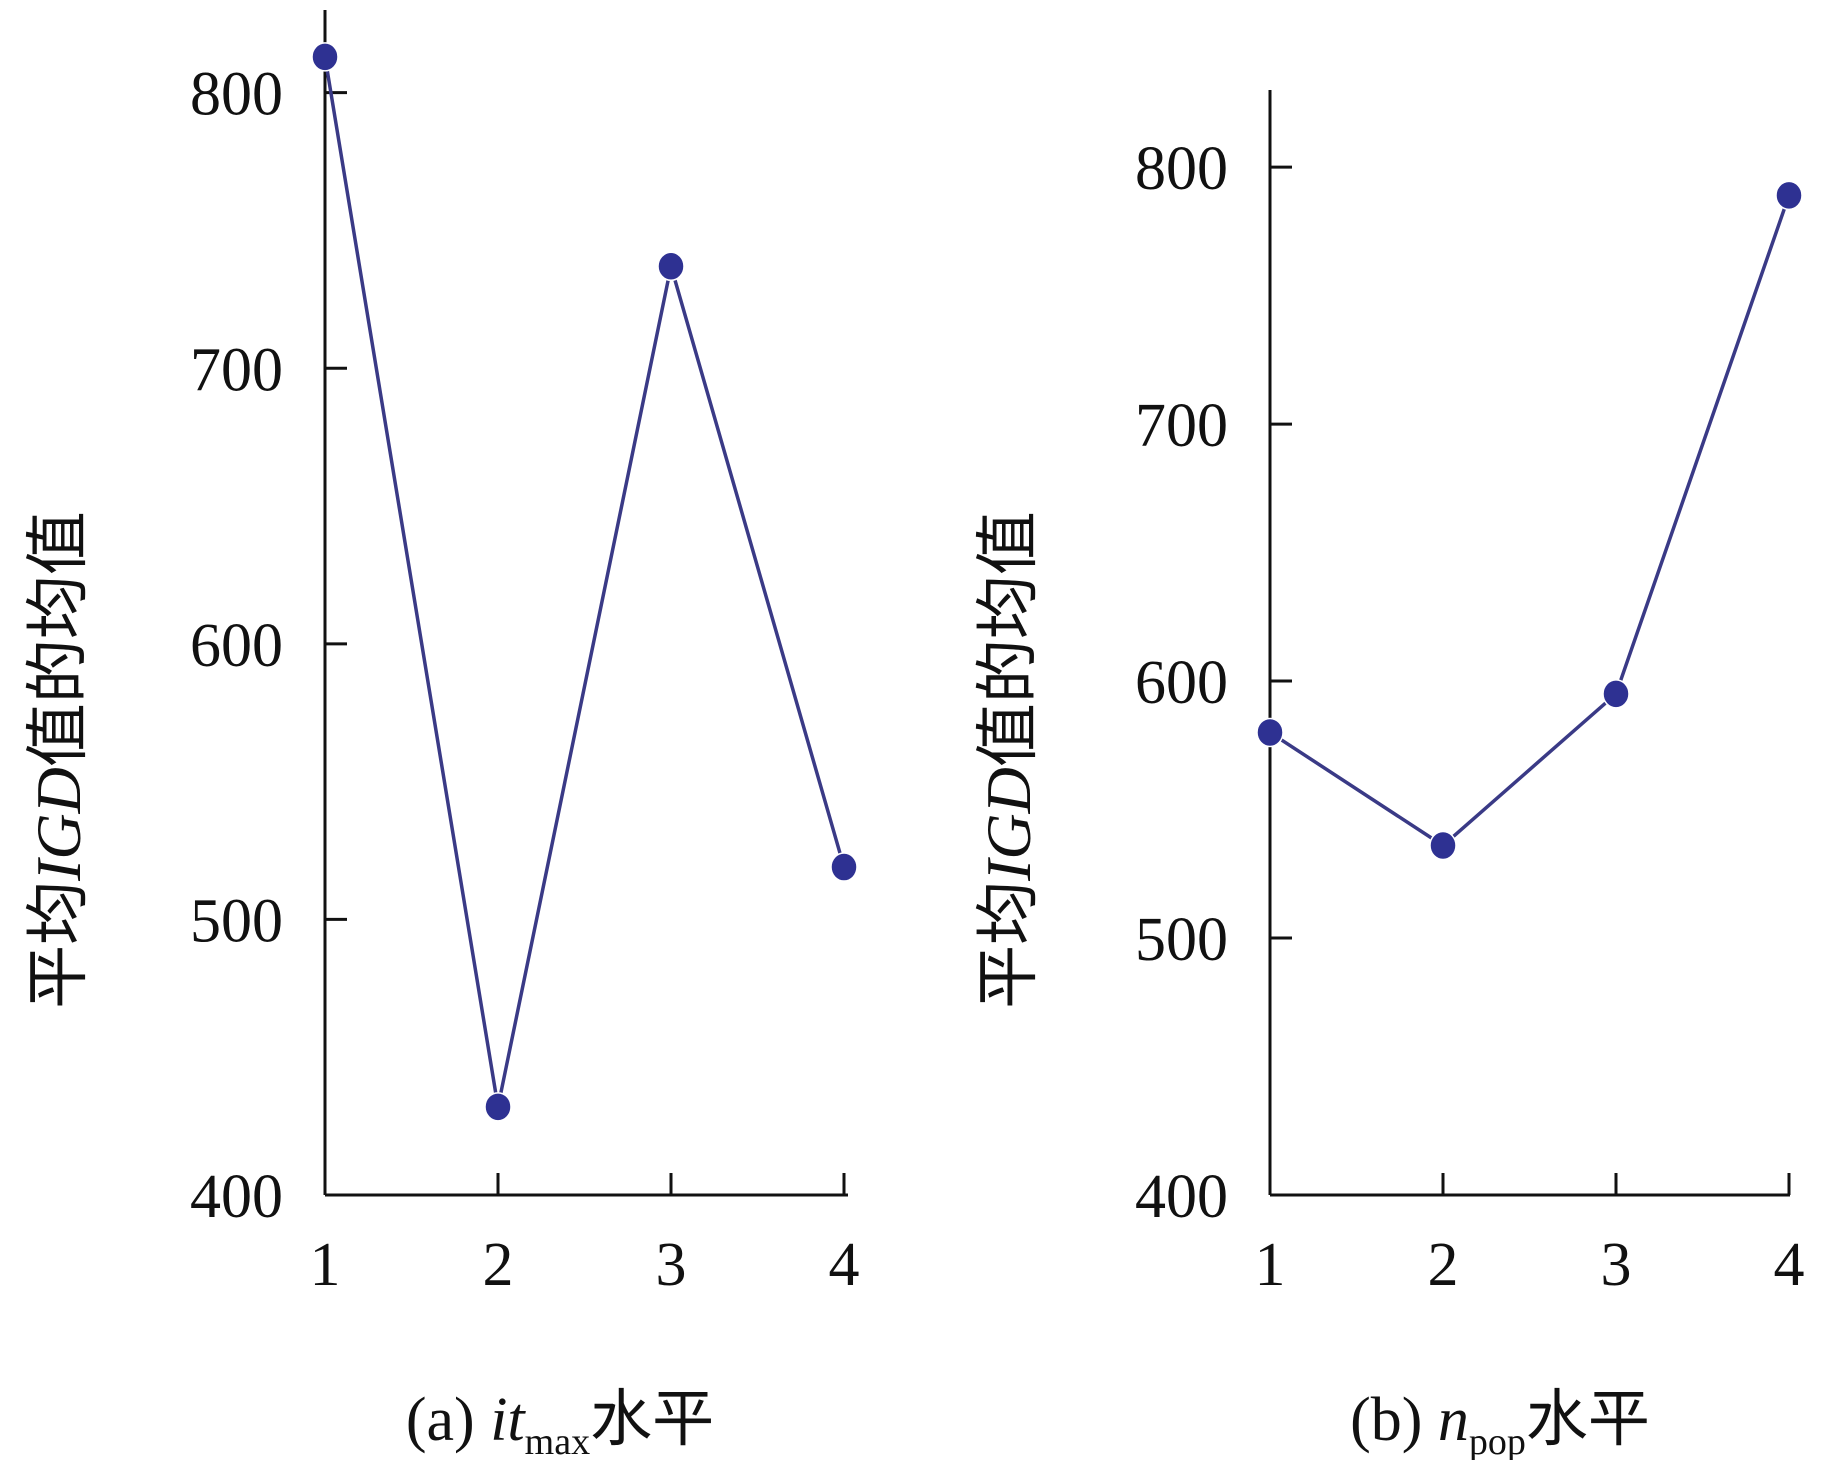 The width and height of the screenshot is (1826, 1460). I want to click on panel-a-y-tick-label: 800, so click(236, 95).